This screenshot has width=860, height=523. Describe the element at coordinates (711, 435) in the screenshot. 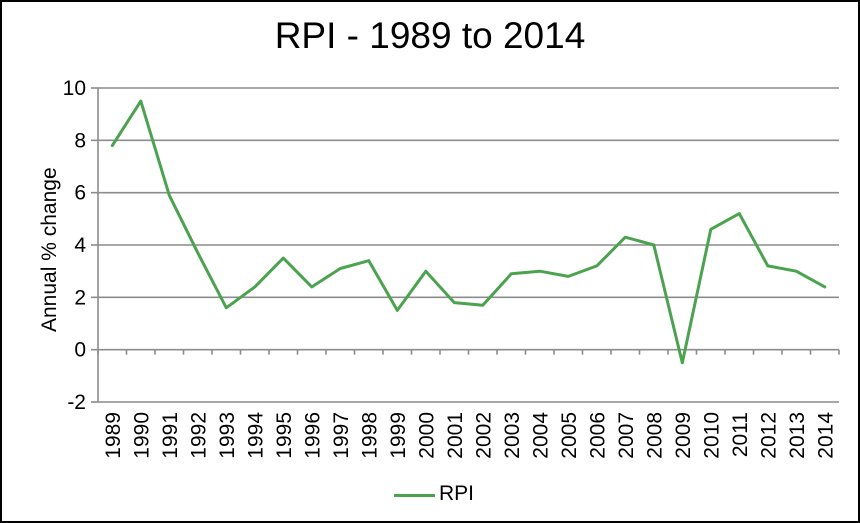

I see `x-tick-label: 2010` at that location.